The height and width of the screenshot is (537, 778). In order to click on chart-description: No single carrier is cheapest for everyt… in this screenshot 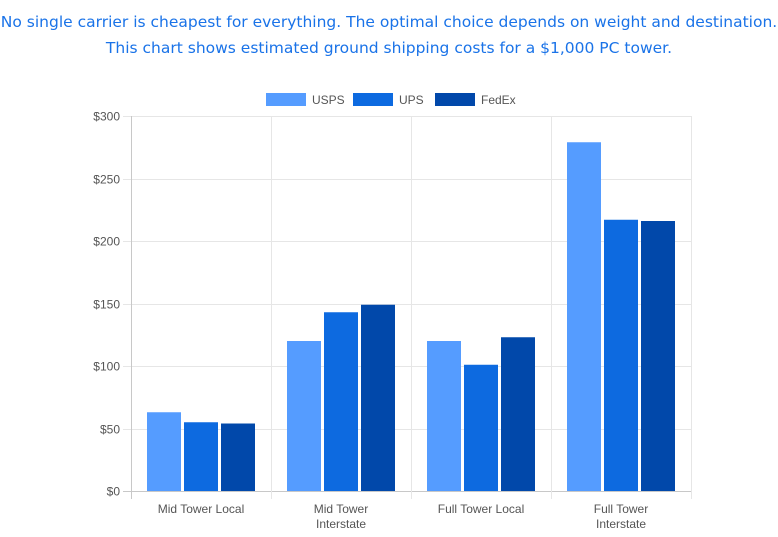, I will do `click(389, 35)`.